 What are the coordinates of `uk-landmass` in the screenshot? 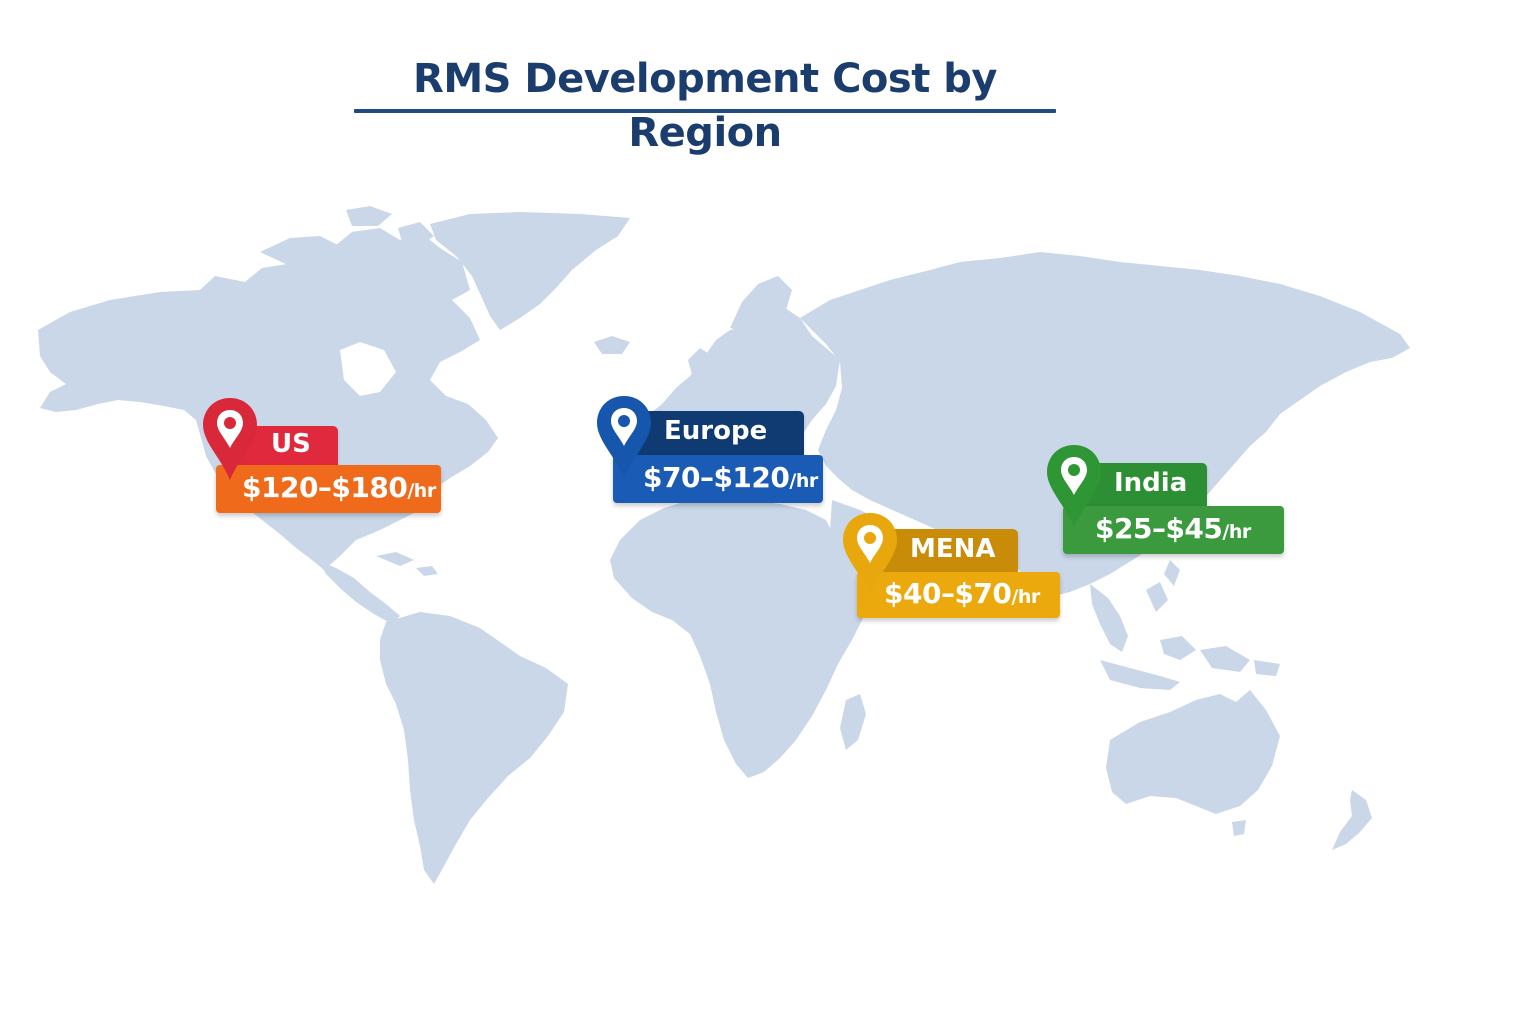 It's located at (700, 365).